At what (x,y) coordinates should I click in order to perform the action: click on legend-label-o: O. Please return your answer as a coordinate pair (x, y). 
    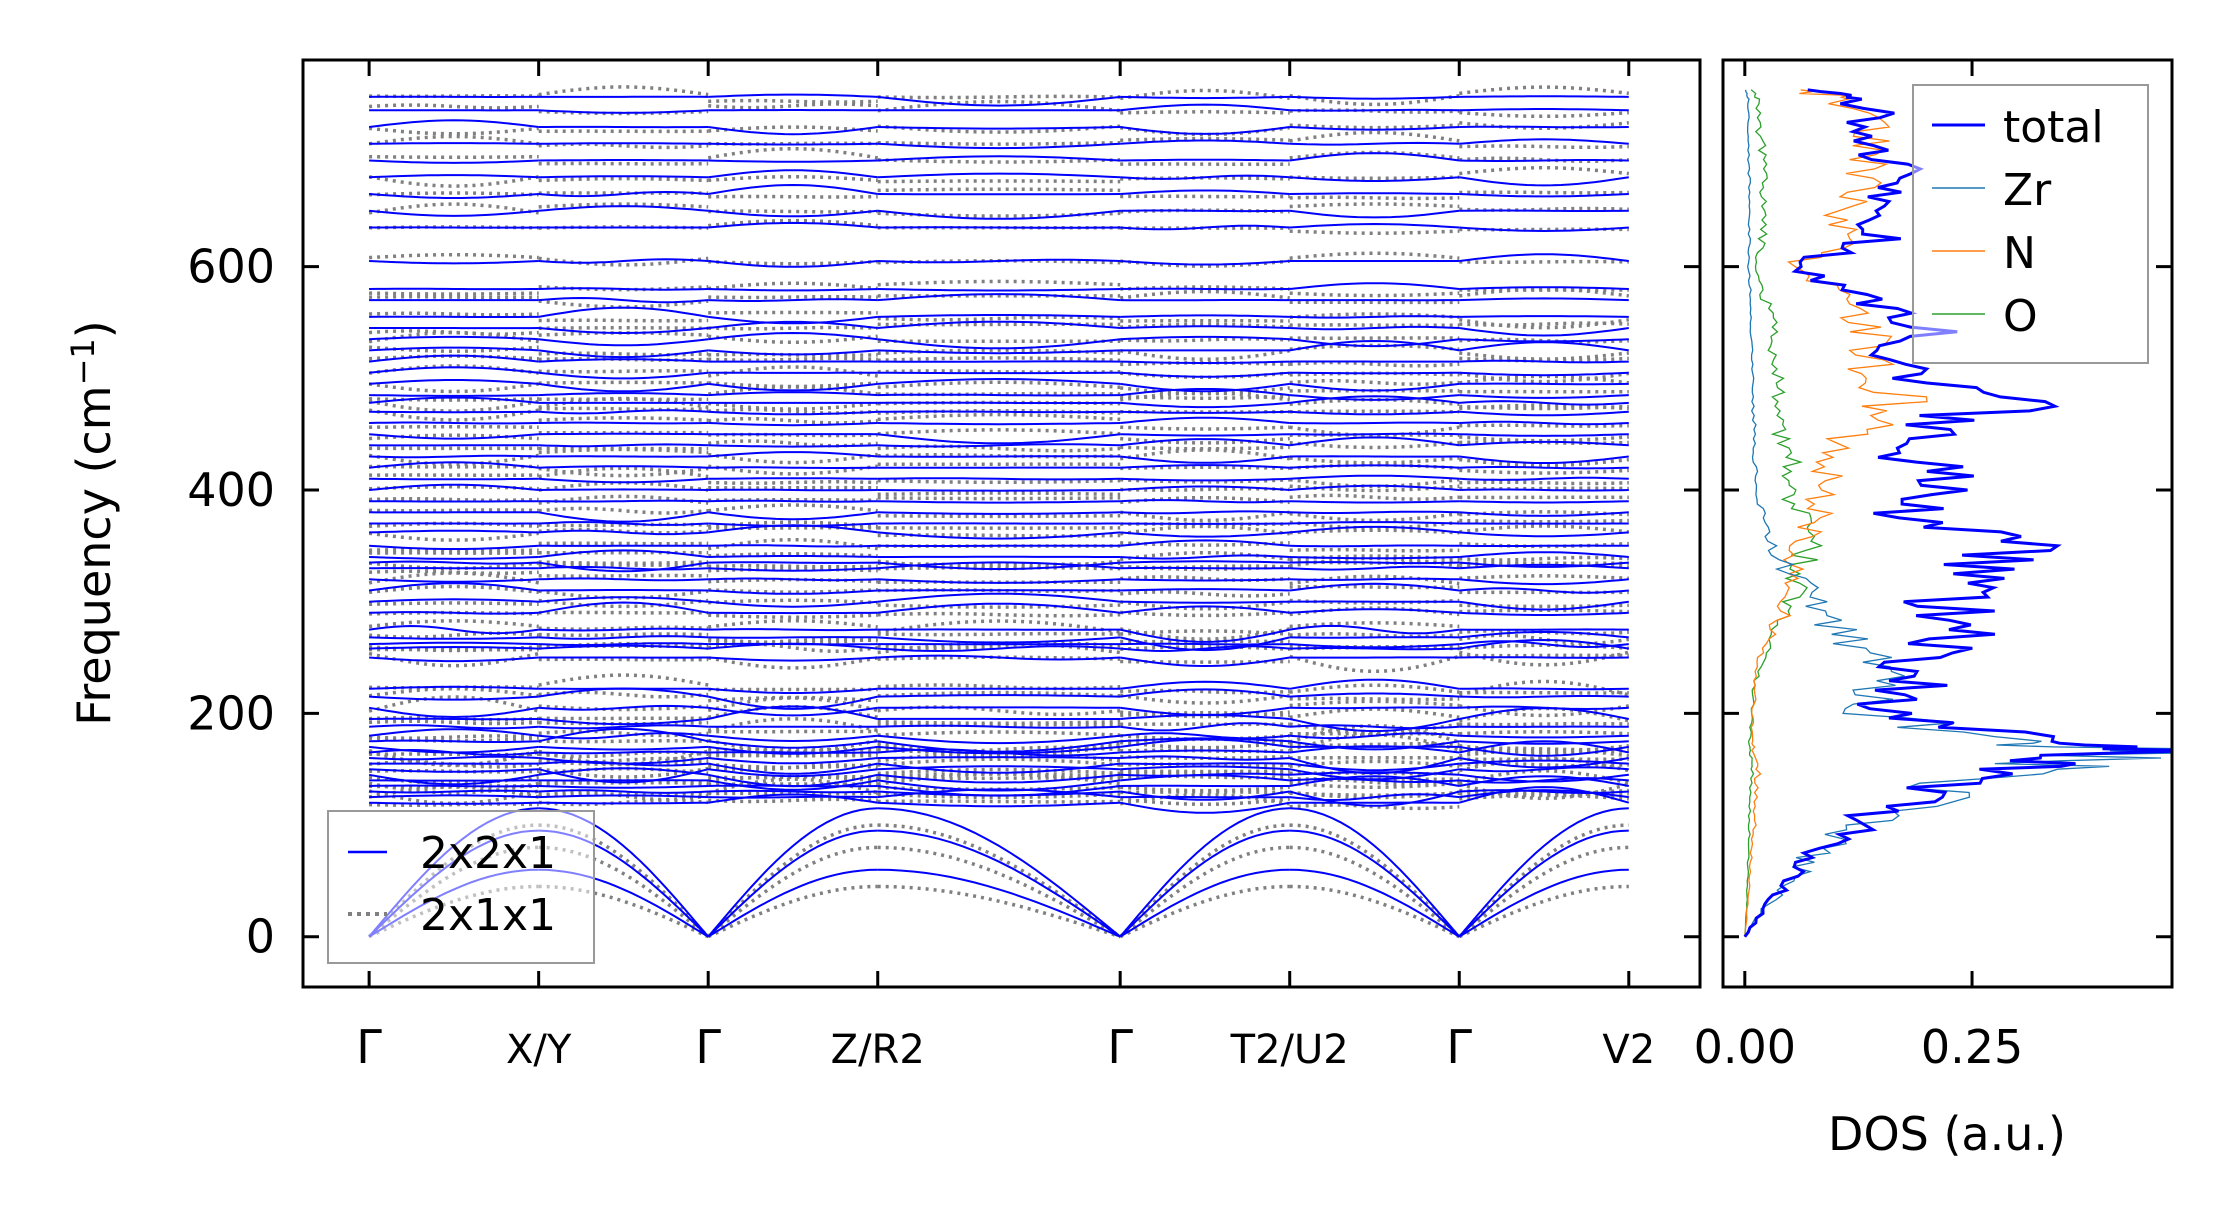
    Looking at the image, I should click on (2020, 316).